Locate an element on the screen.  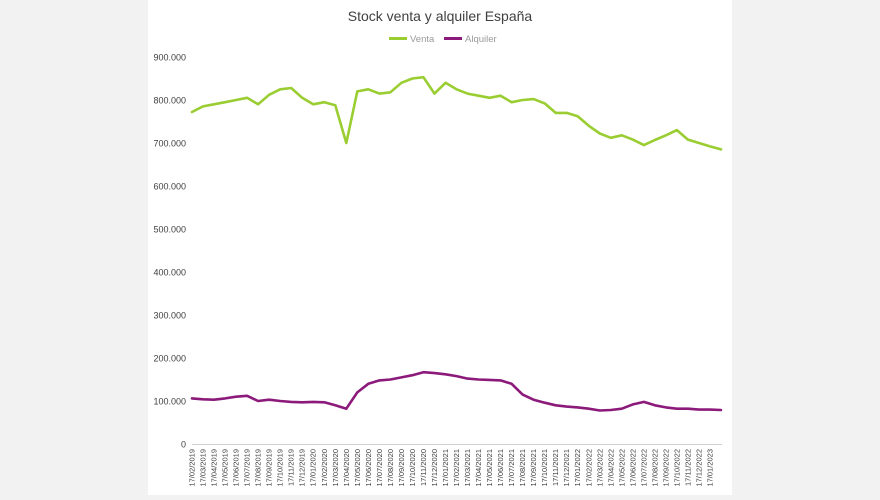
x-tick-label: 17/11/2022 is located at coordinates (687, 467).